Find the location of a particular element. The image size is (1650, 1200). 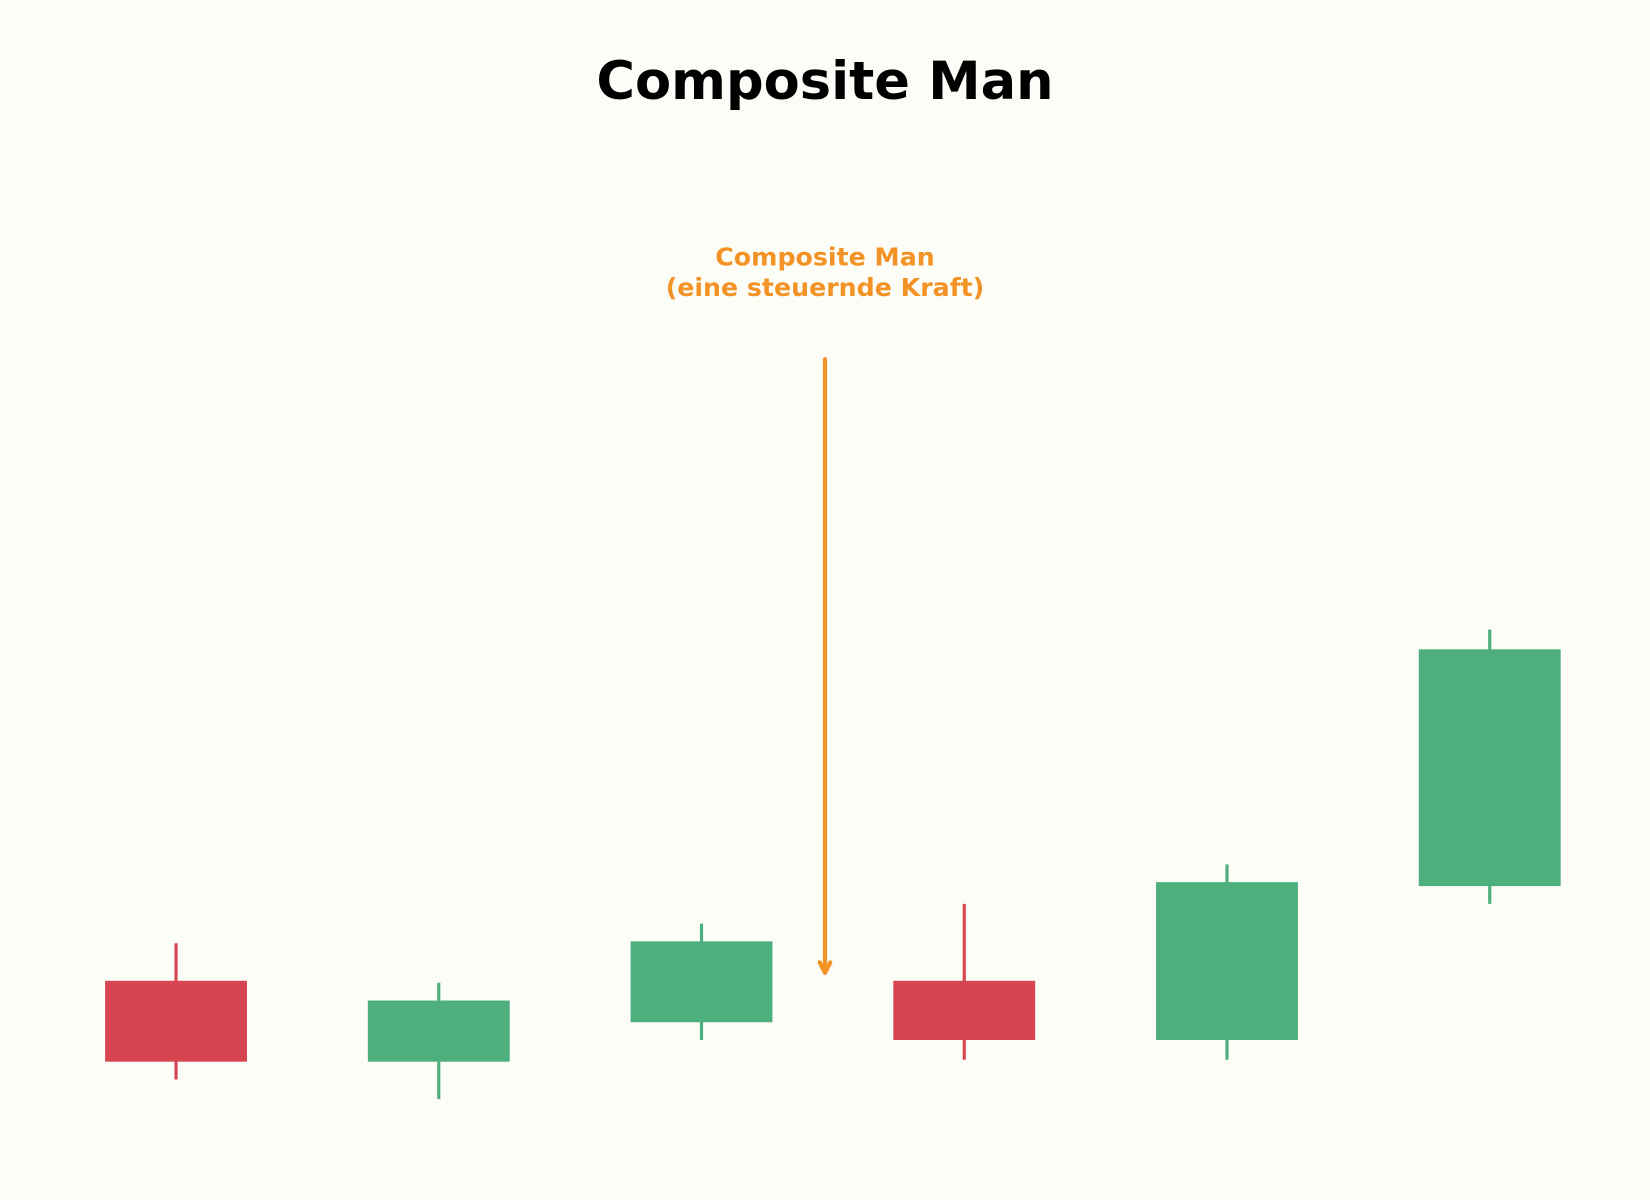

annotation-text: Composite Man is located at coordinates (824, 256).